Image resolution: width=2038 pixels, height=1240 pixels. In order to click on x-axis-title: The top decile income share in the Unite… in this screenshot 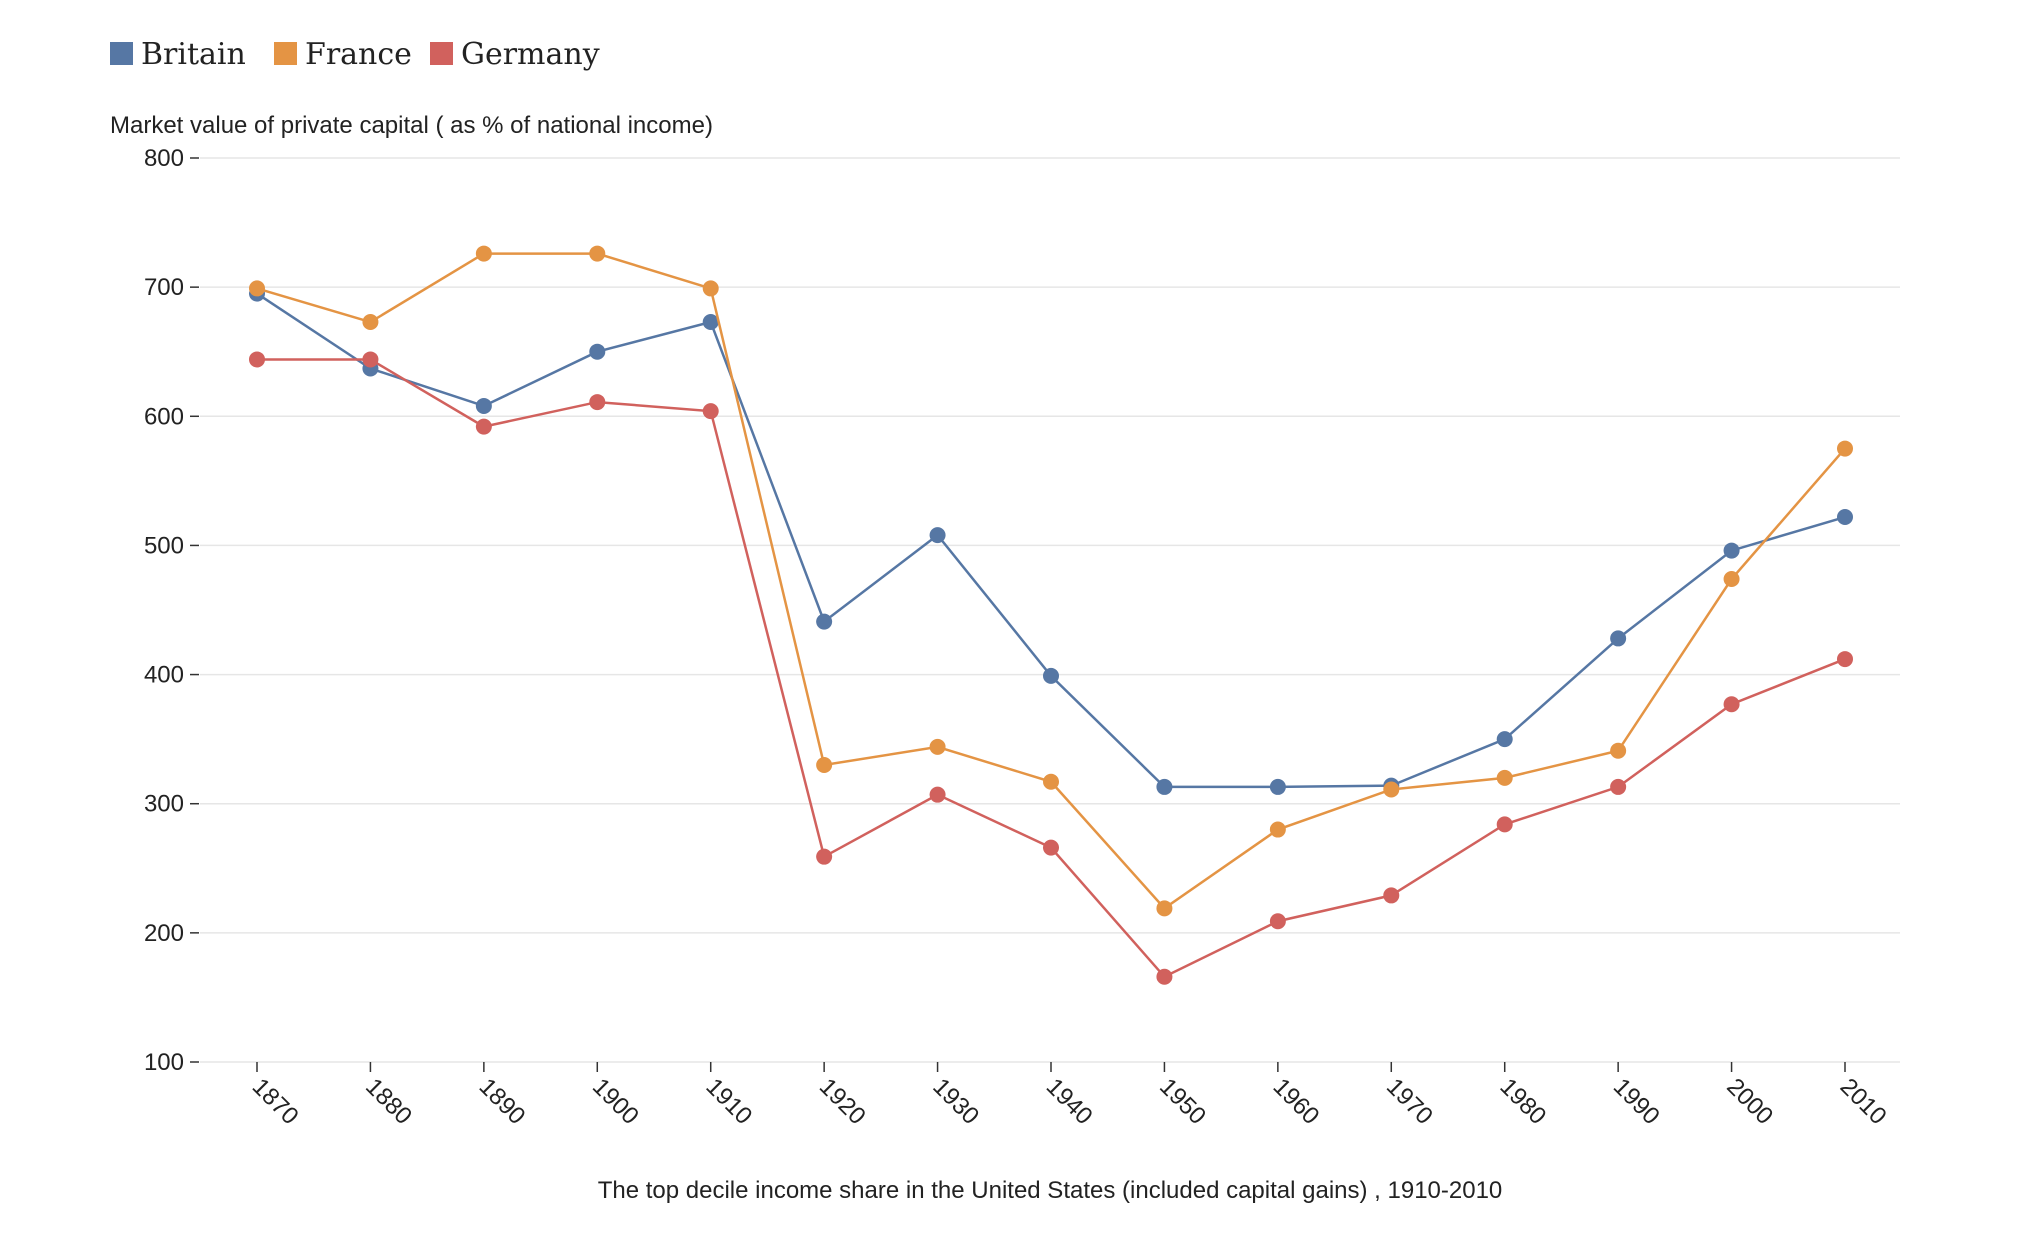, I will do `click(1050, 1190)`.